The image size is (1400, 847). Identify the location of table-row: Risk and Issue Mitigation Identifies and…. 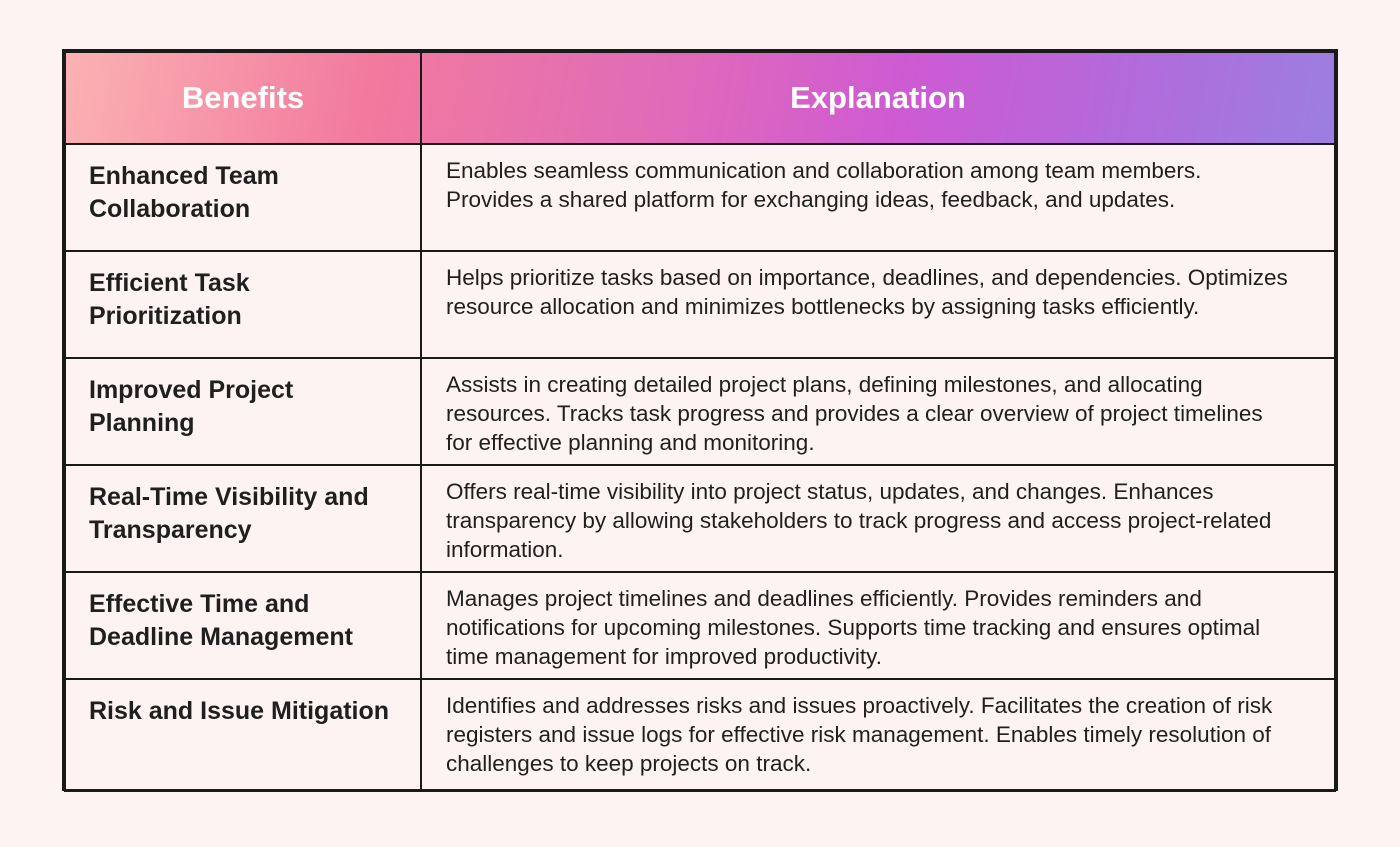
(700, 735).